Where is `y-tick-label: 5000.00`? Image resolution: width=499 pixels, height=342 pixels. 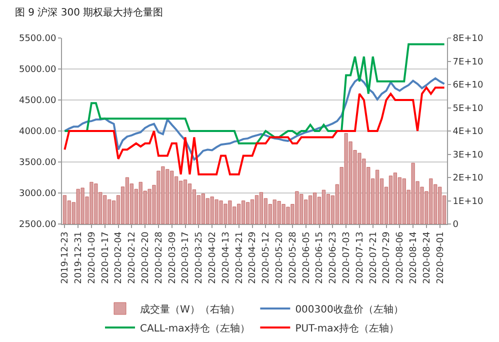
y-tick-label: 5000.00 is located at coordinates (37, 70).